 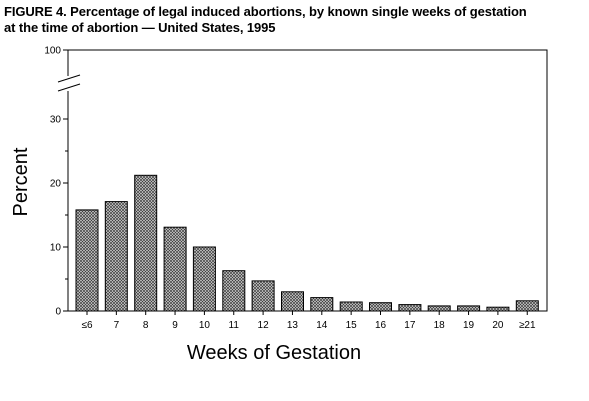 What do you see at coordinates (352, 325) in the screenshot?
I see `x-tick-label: 15` at bounding box center [352, 325].